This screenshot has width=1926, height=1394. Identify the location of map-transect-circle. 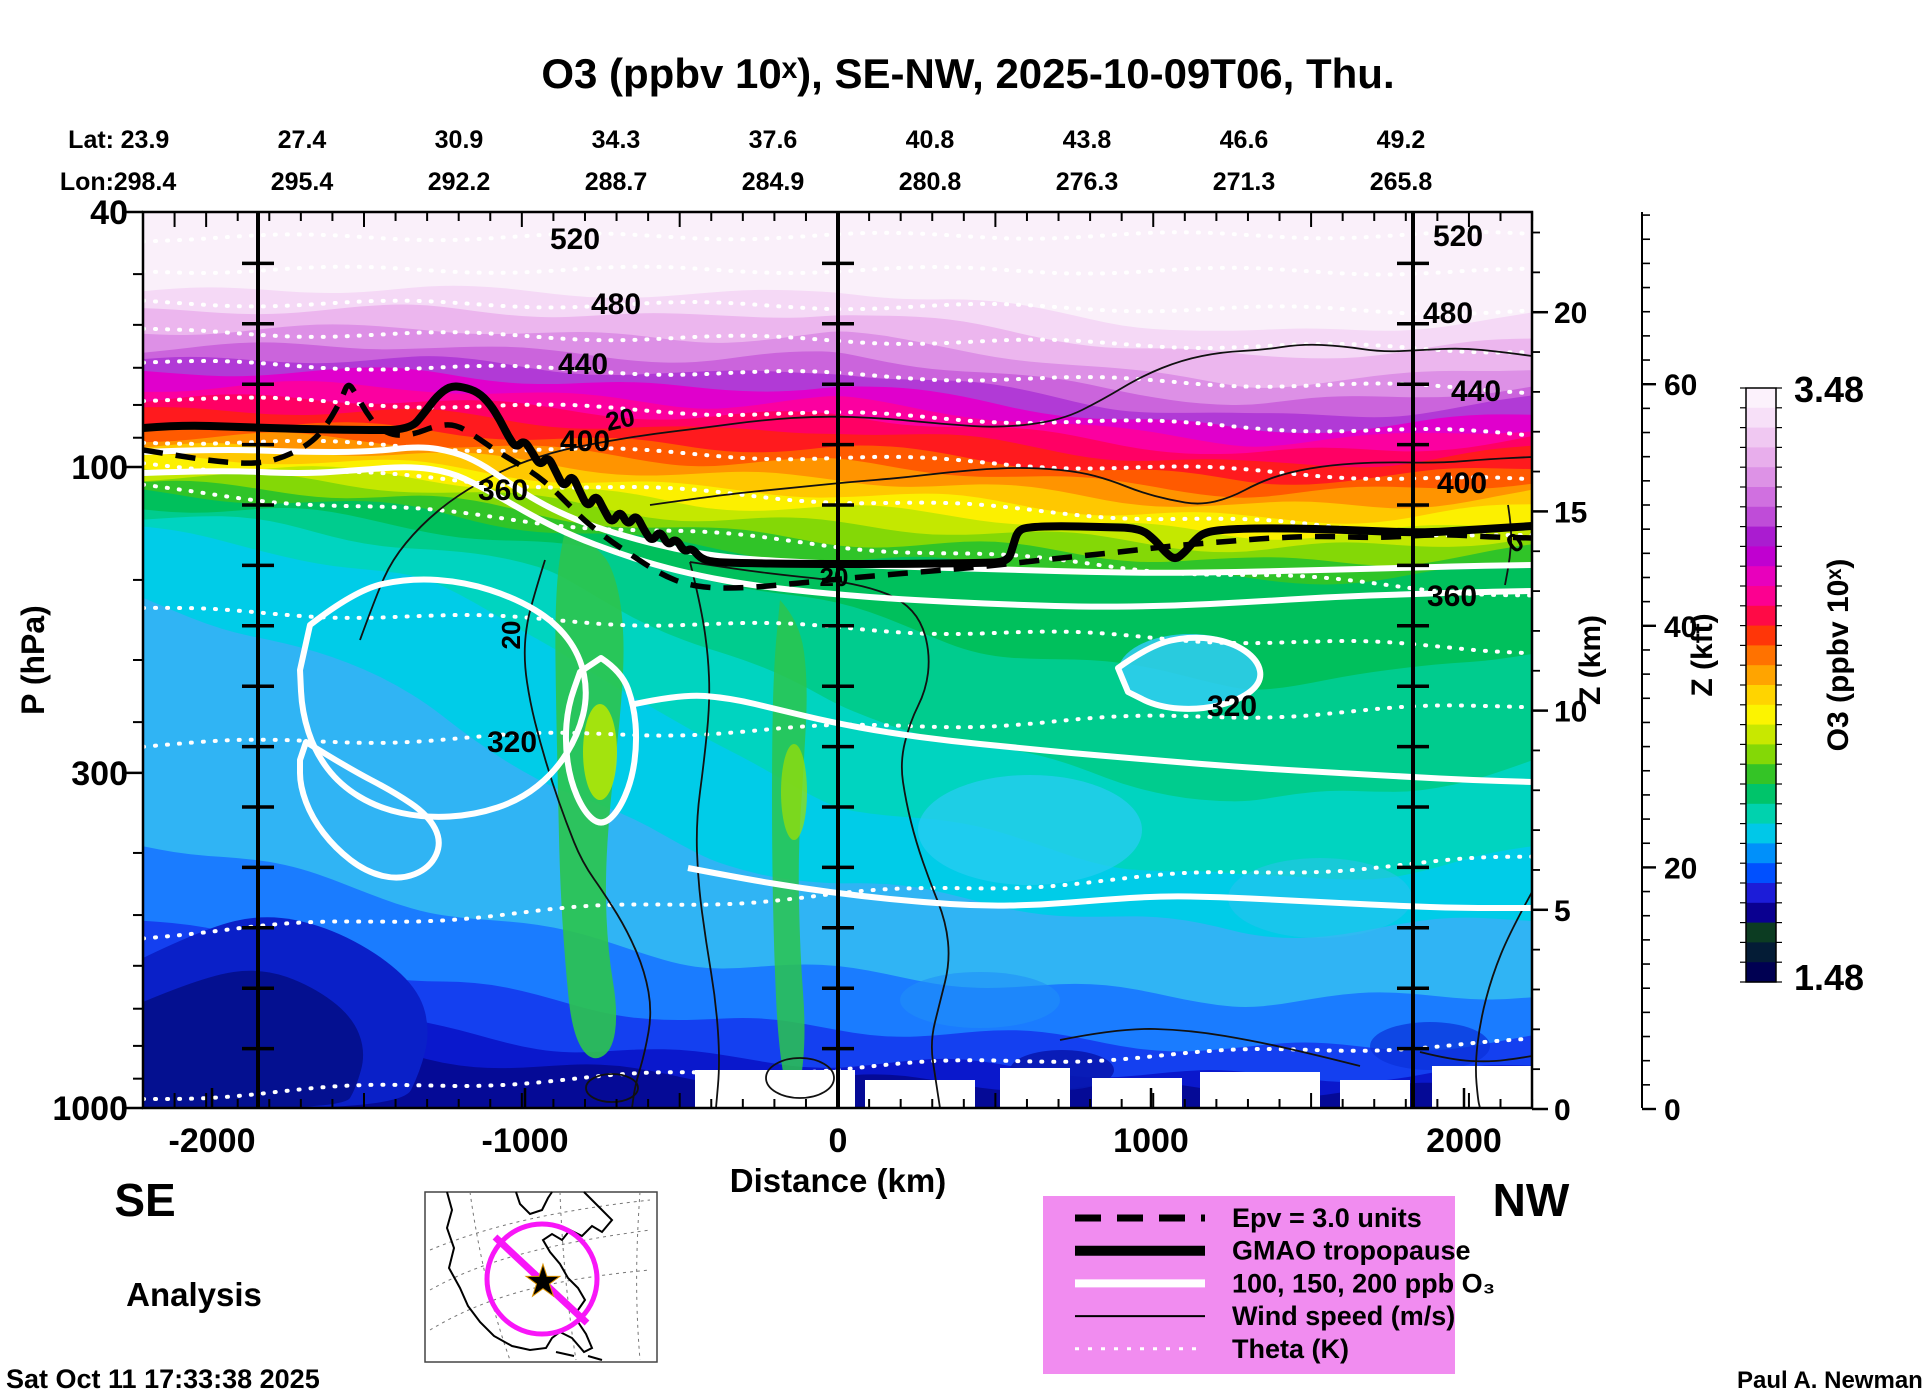
(542, 1279).